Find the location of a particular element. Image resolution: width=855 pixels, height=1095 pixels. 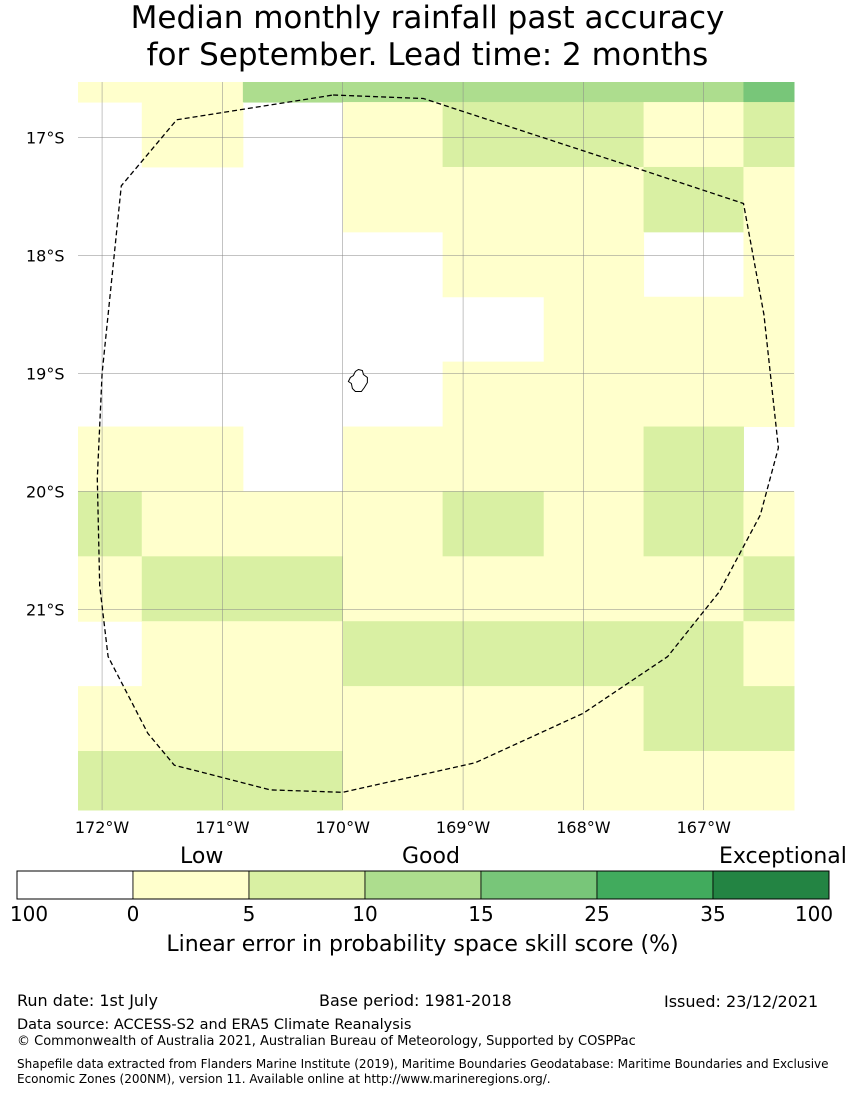

map-title-line2: for September. Lead time: 2 months is located at coordinates (427, 55).